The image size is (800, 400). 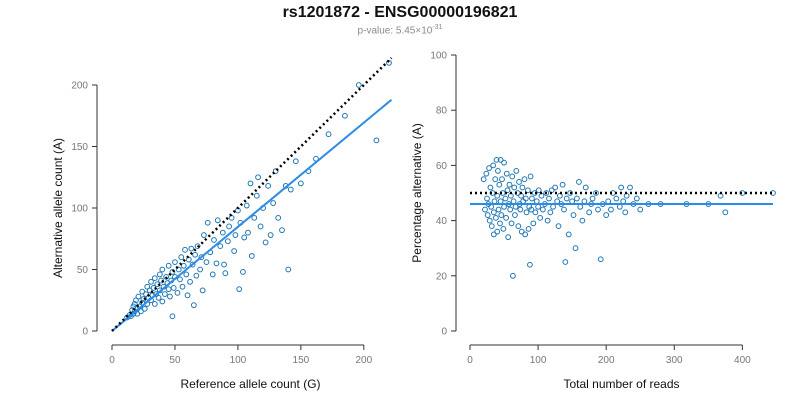 I want to click on y-tick-label: 50, so click(x=83, y=270).